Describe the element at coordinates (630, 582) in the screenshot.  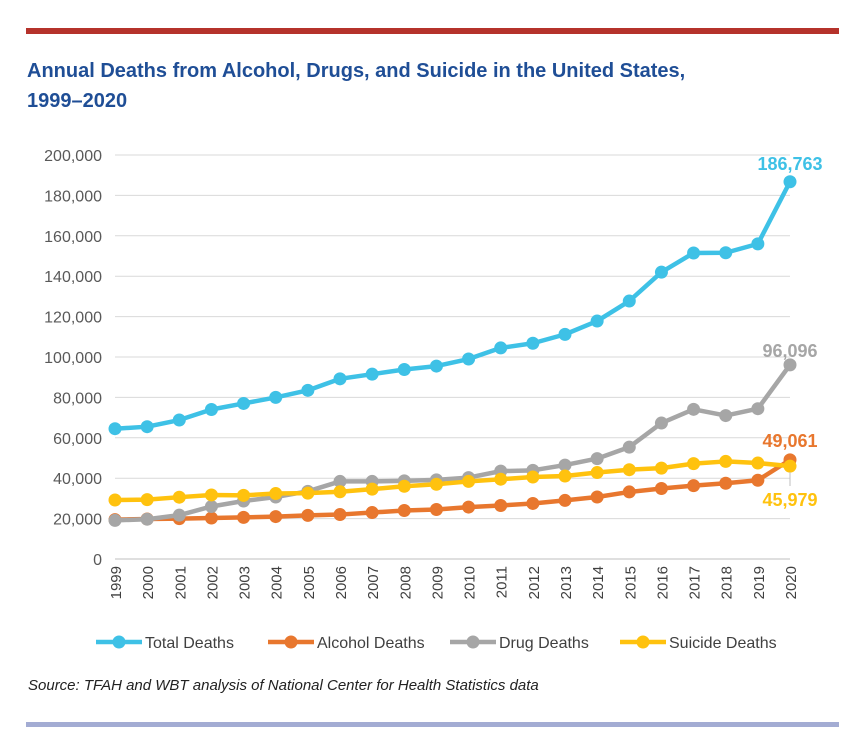
I see `x-tick-label: 2015` at that location.